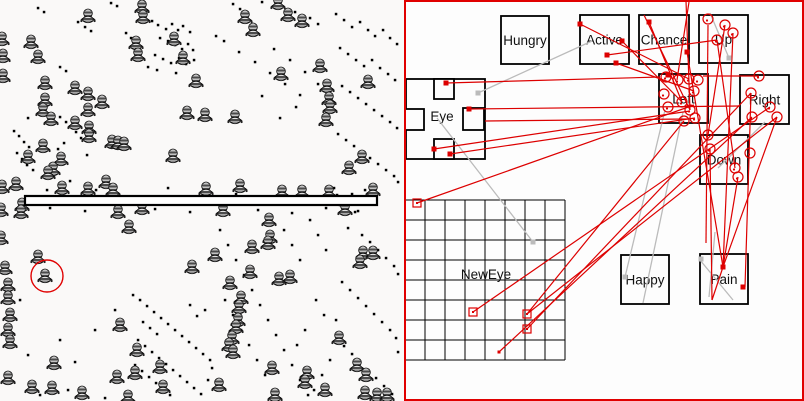  What do you see at coordinates (724, 279) in the screenshot?
I see `neuron-box-pain` at bounding box center [724, 279].